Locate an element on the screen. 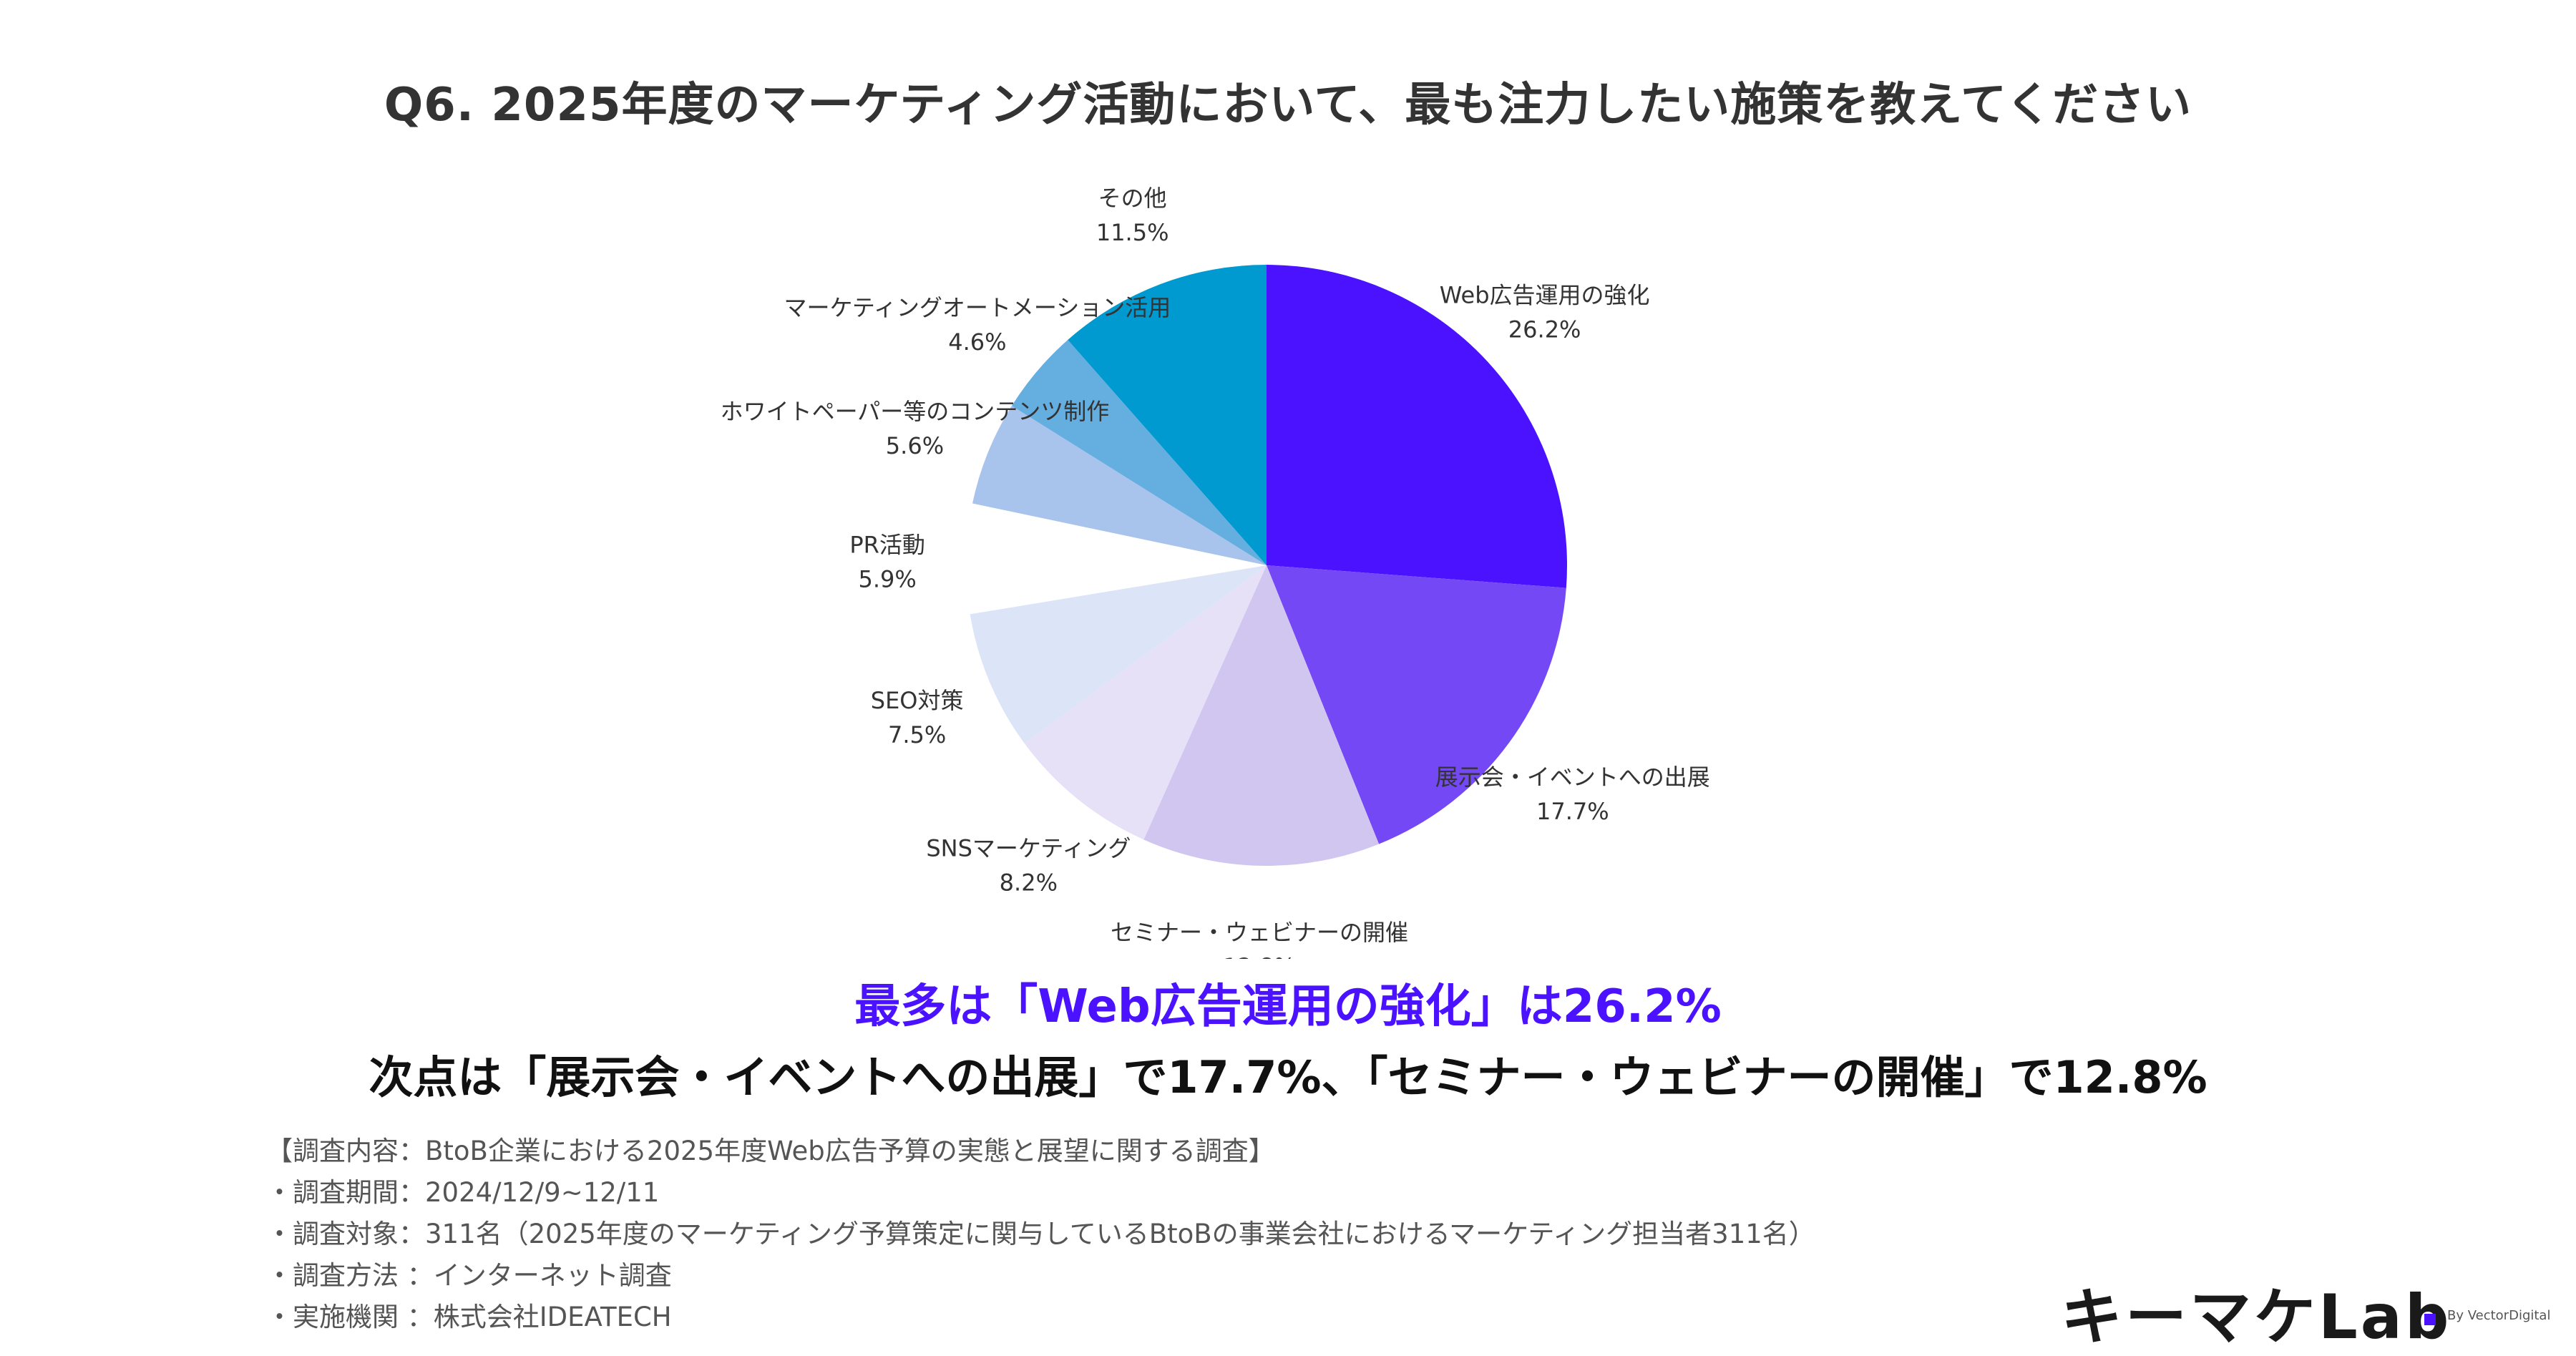 This screenshot has width=2576, height=1356. slice-label-3: SNSマーケティング is located at coordinates (1028, 848).